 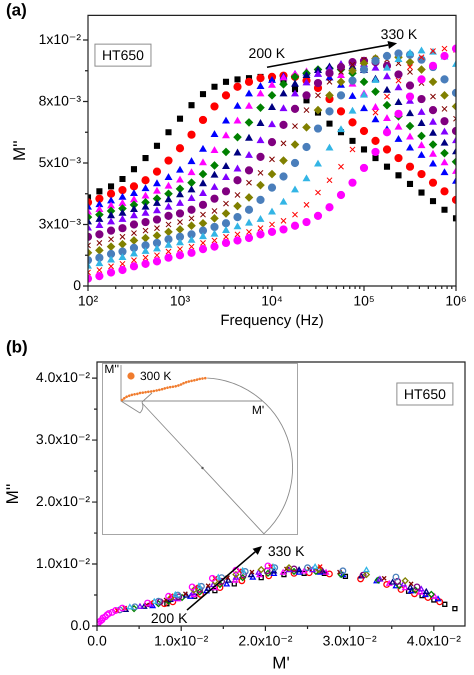 What do you see at coordinates (63, 376) in the screenshot?
I see `y-tick-label: 4.0x10⁻²` at bounding box center [63, 376].